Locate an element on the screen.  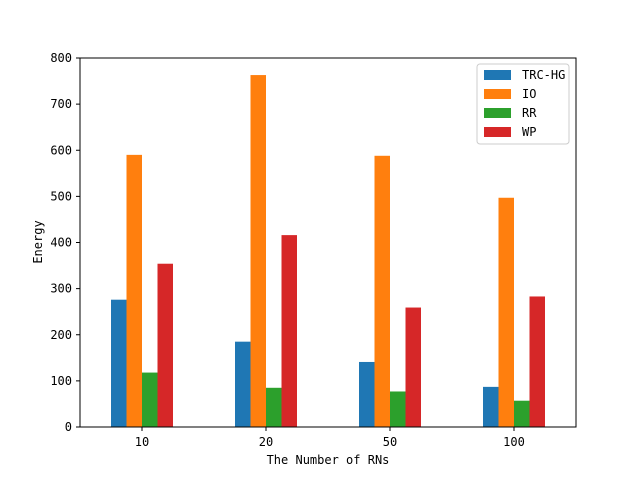
legend-label-io: IO is located at coordinates (529, 94).